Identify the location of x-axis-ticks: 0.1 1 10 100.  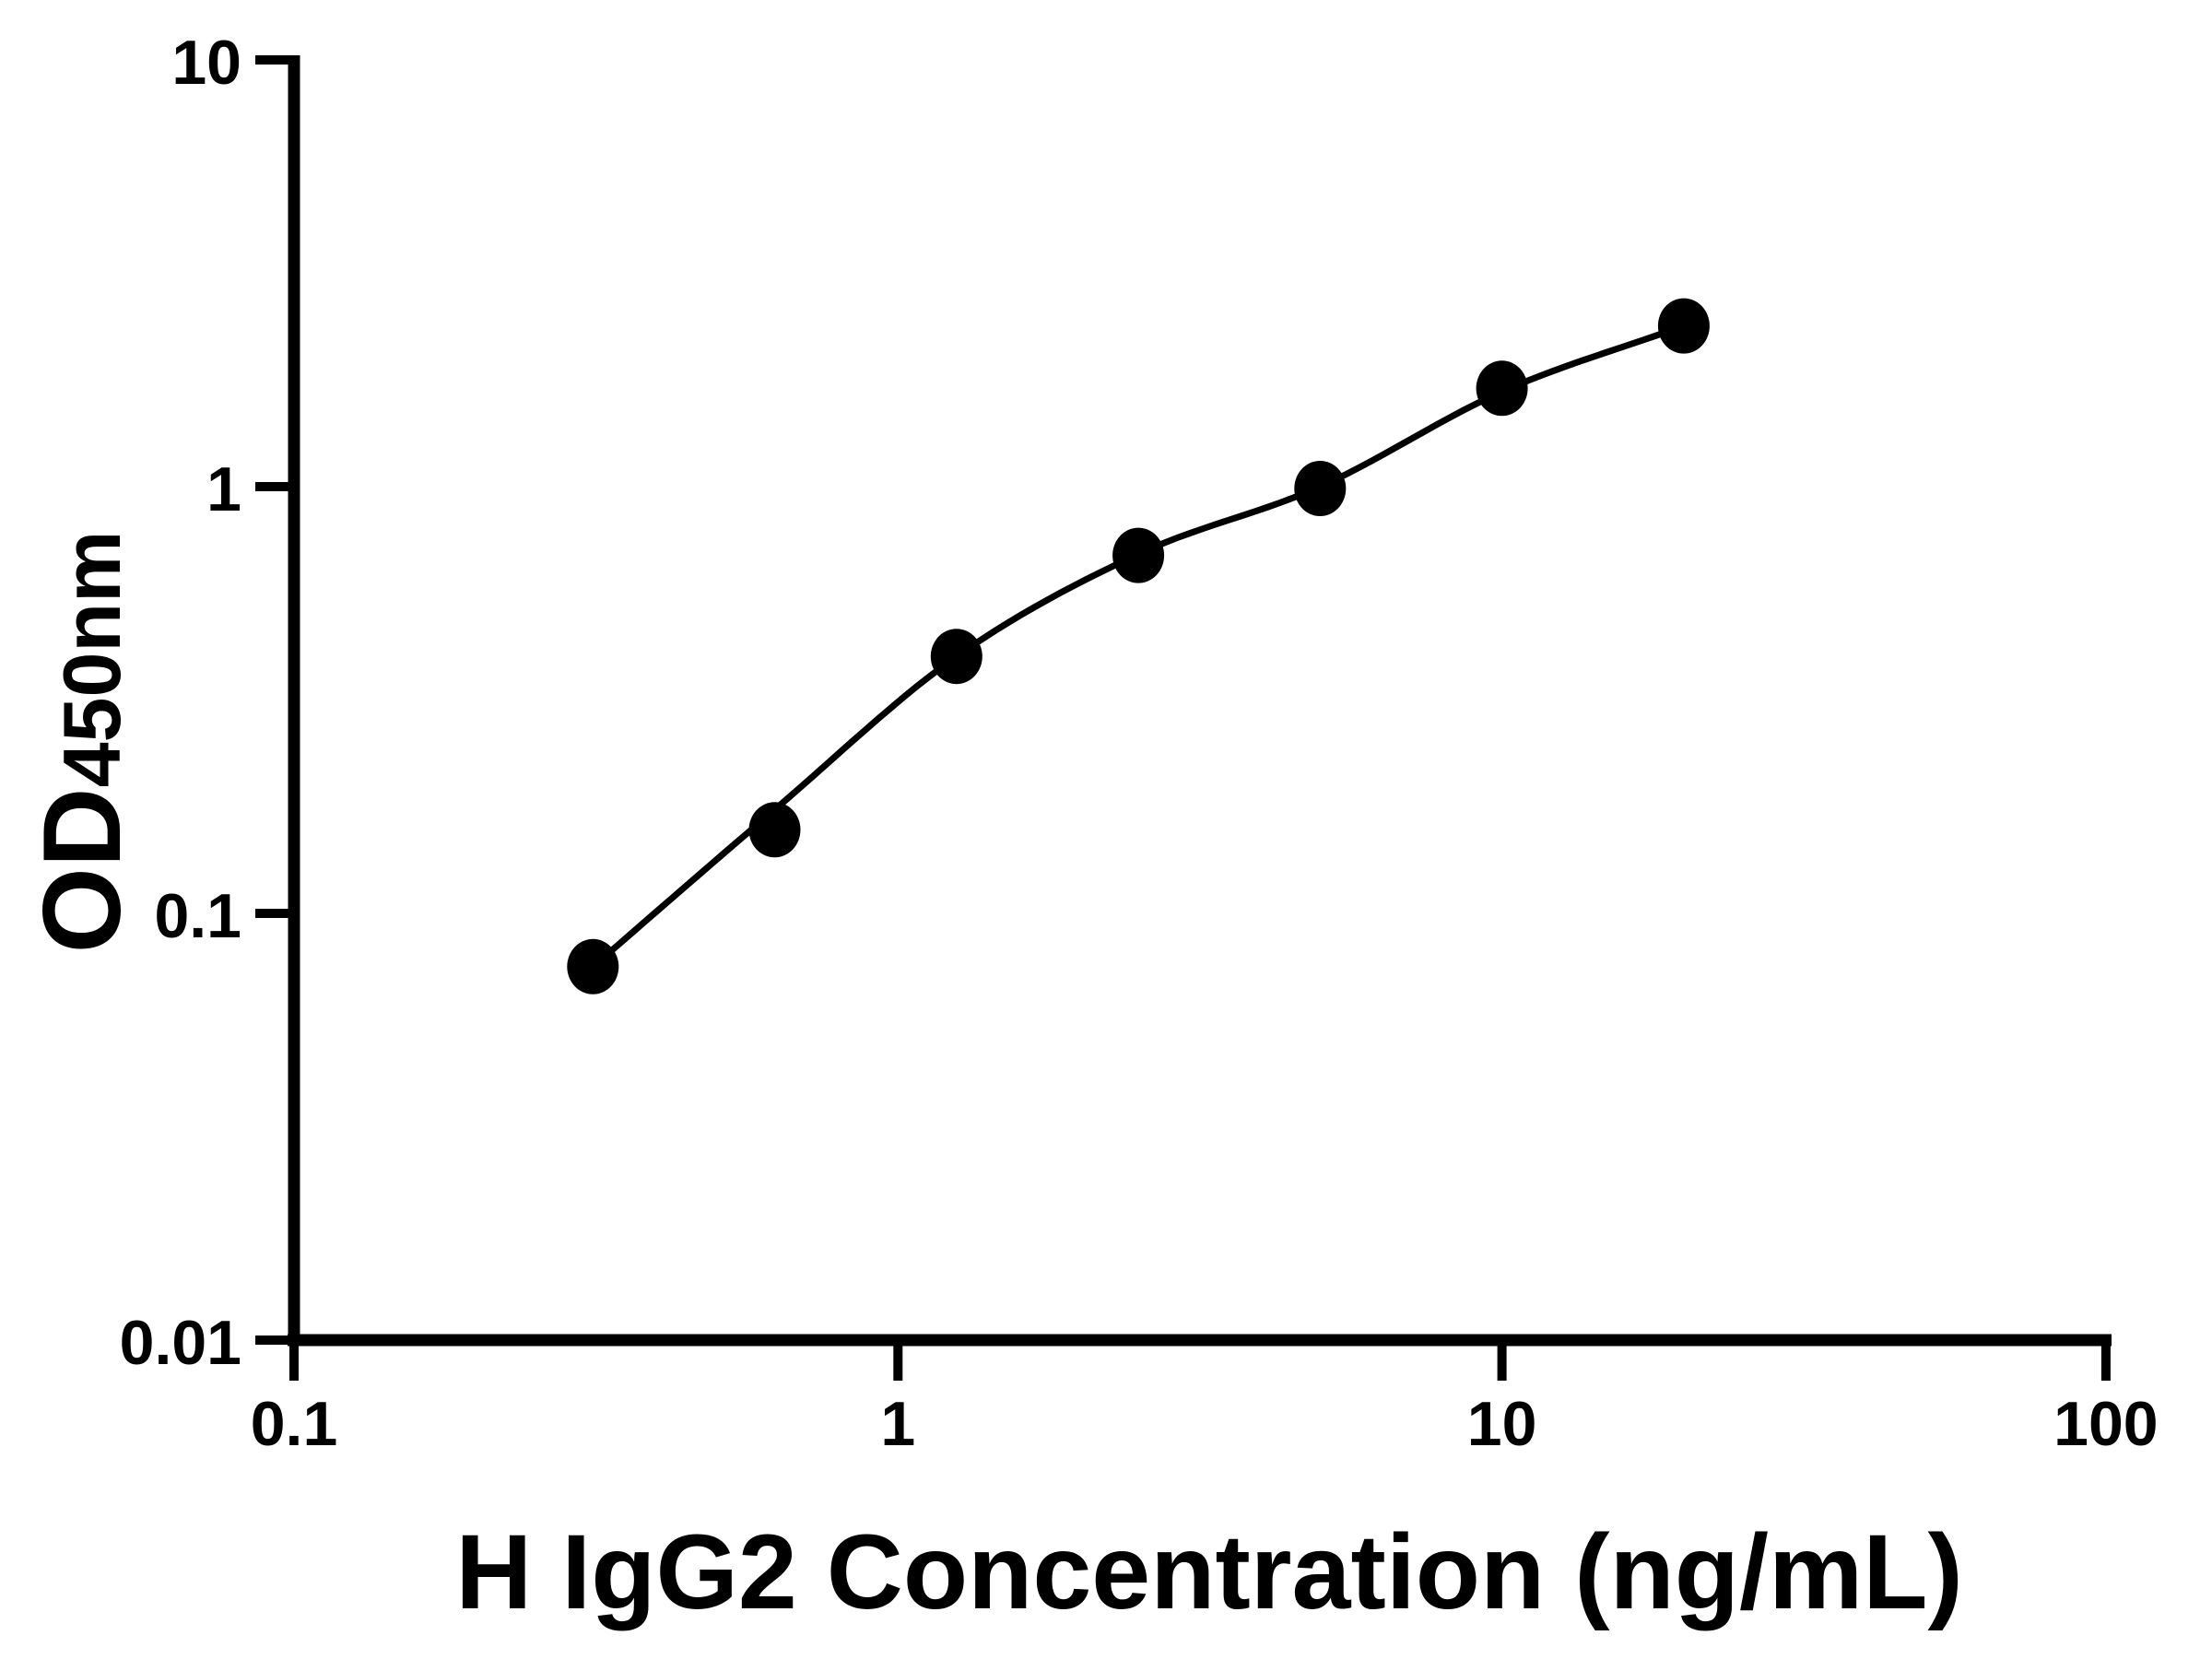
(1205, 1399).